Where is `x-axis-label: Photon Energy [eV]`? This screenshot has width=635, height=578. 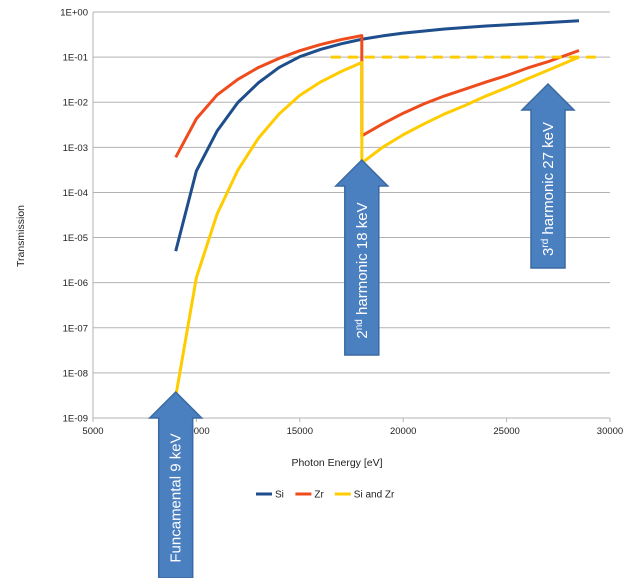
x-axis-label: Photon Energy [eV] is located at coordinates (336, 463).